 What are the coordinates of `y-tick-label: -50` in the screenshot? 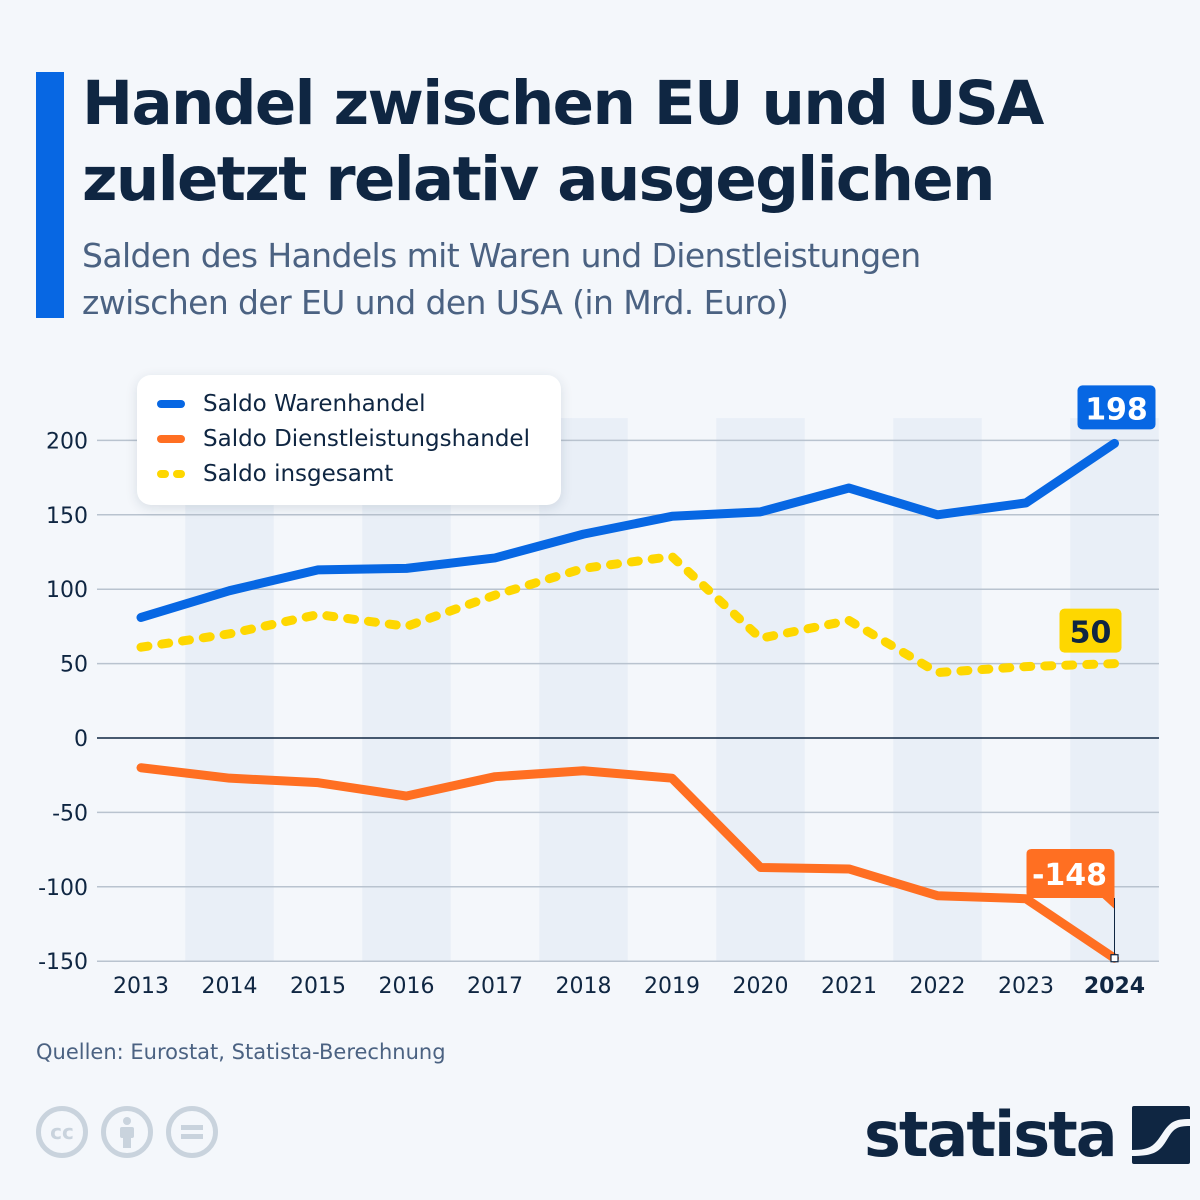 It's located at (70, 813).